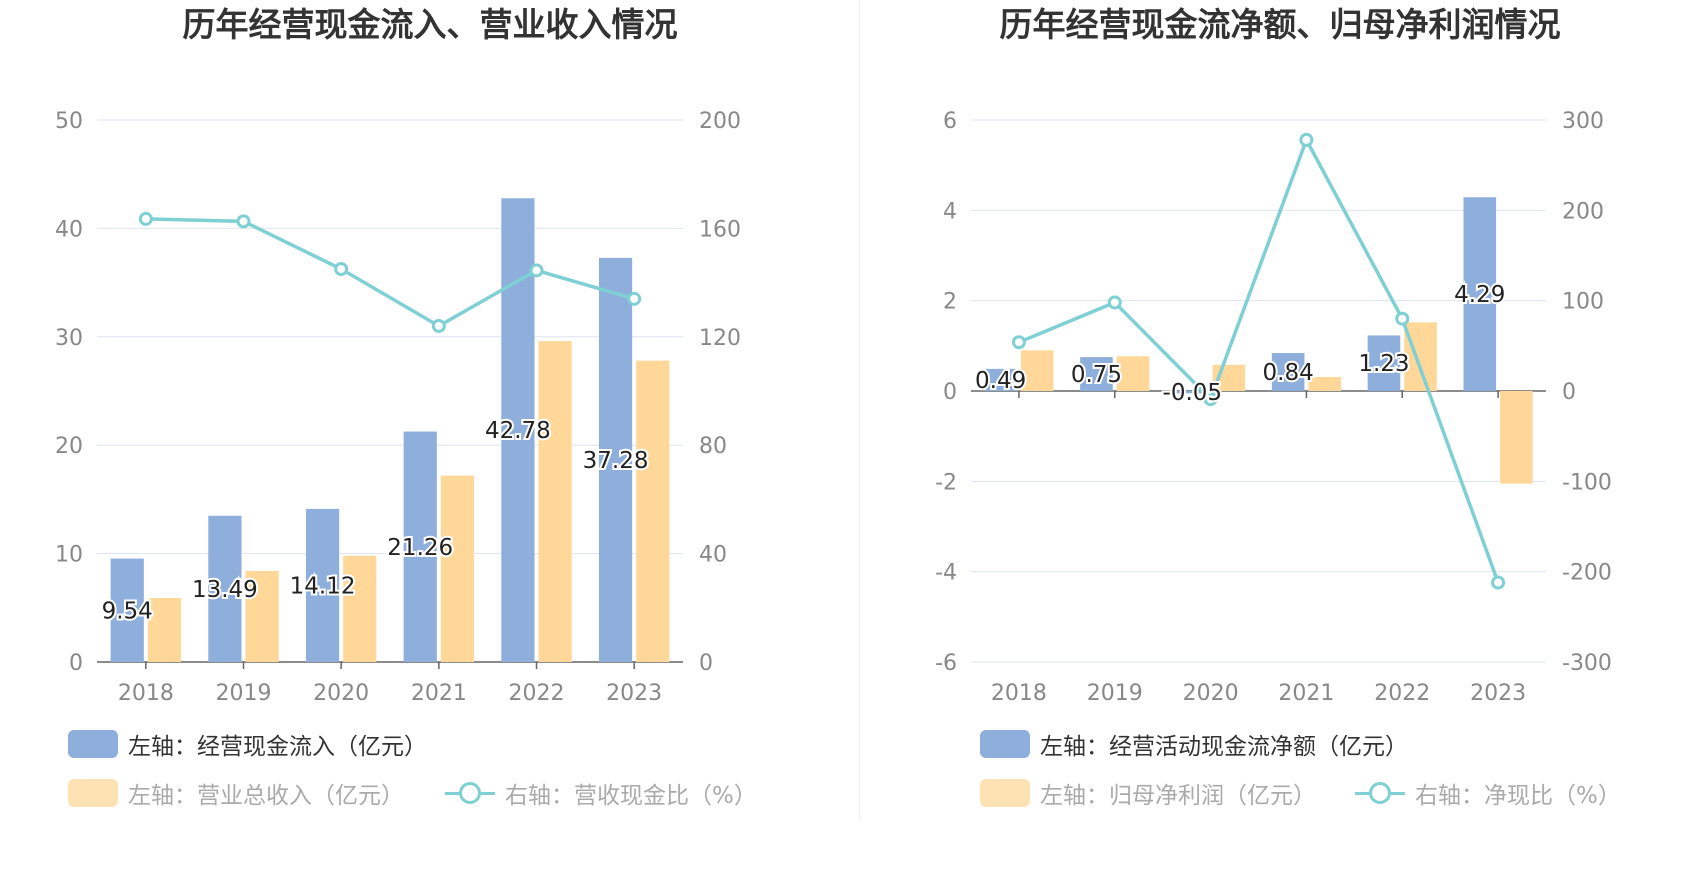  What do you see at coordinates (1178, 796) in the screenshot?
I see `legend-label-net-profit: 左轴：归母净利润（亿元）` at bounding box center [1178, 796].